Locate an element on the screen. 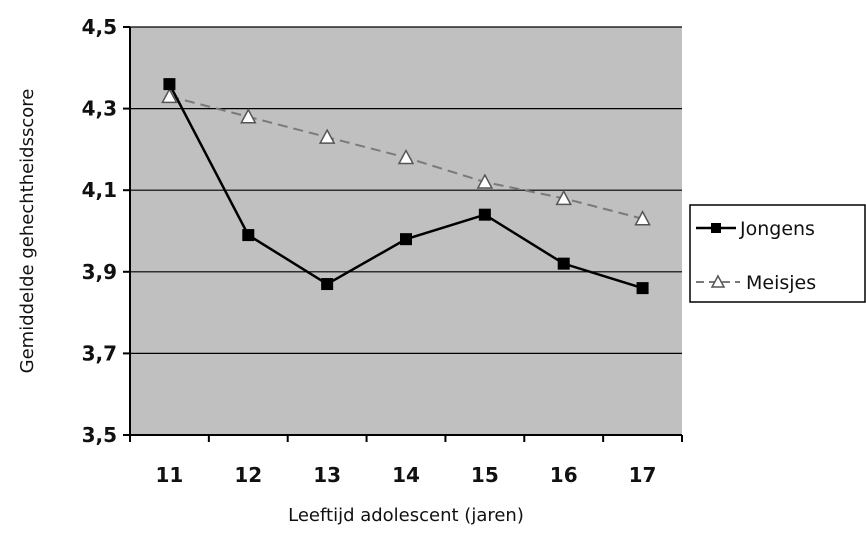 The height and width of the screenshot is (533, 866). x-tick-label: 15 is located at coordinates (485, 475).